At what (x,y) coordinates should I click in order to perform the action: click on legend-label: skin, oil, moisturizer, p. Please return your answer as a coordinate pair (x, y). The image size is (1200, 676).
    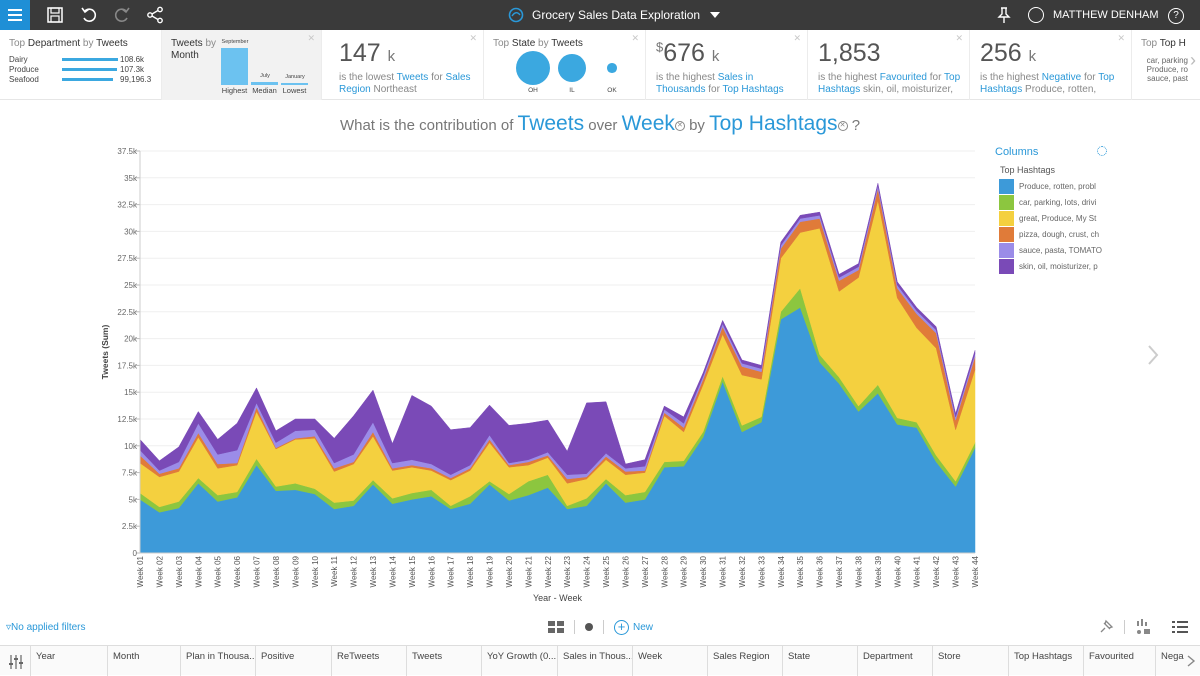
    Looking at the image, I should click on (1058, 266).